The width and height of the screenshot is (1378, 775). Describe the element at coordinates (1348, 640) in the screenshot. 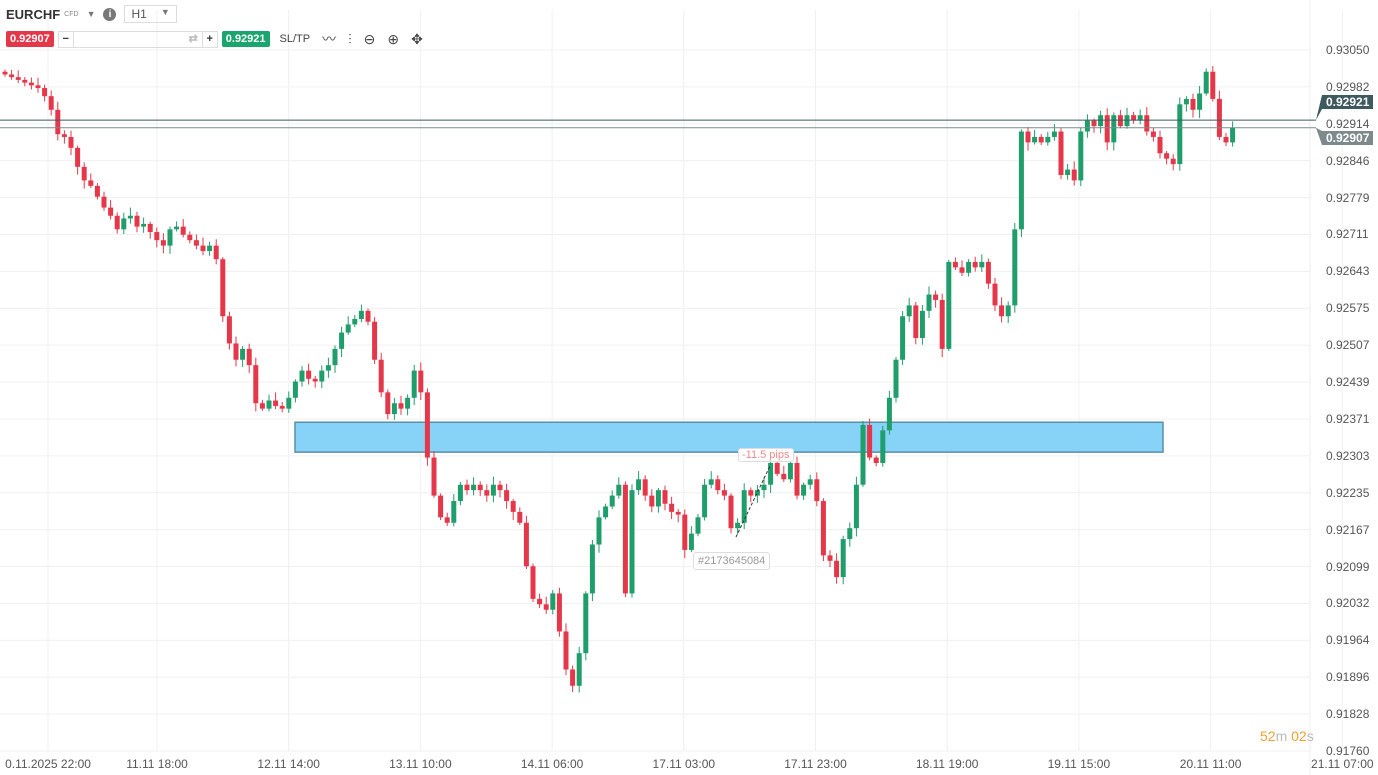

I see `y-tick-label: 0.91964` at that location.